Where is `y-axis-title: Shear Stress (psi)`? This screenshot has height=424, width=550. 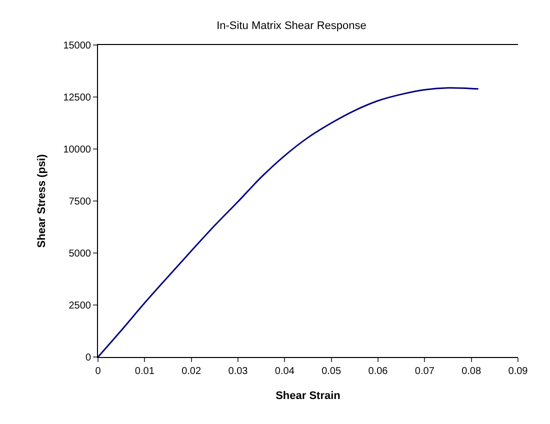
y-axis-title: Shear Stress (psi) is located at coordinates (42, 201).